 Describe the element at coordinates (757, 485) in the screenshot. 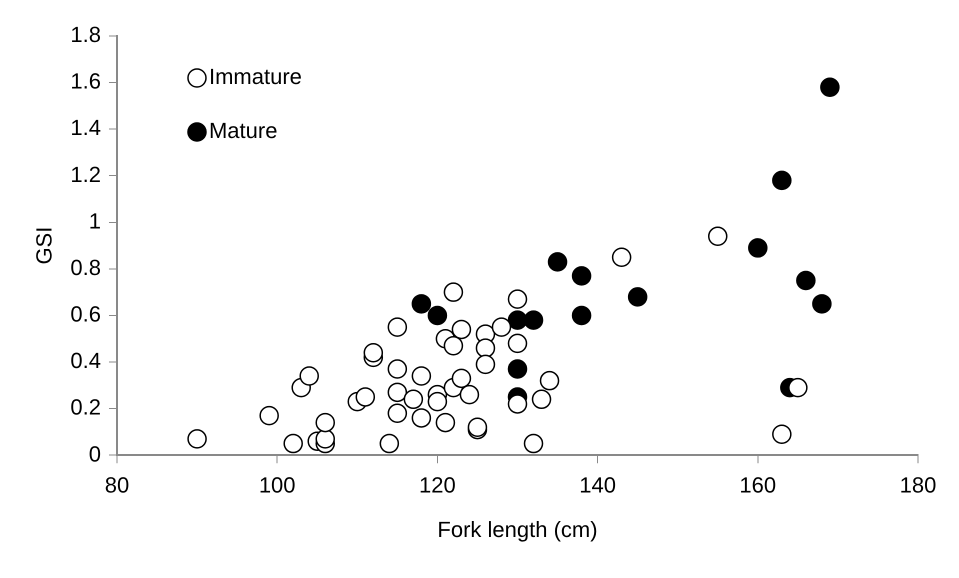

I see `x-tick-label: 160` at that location.